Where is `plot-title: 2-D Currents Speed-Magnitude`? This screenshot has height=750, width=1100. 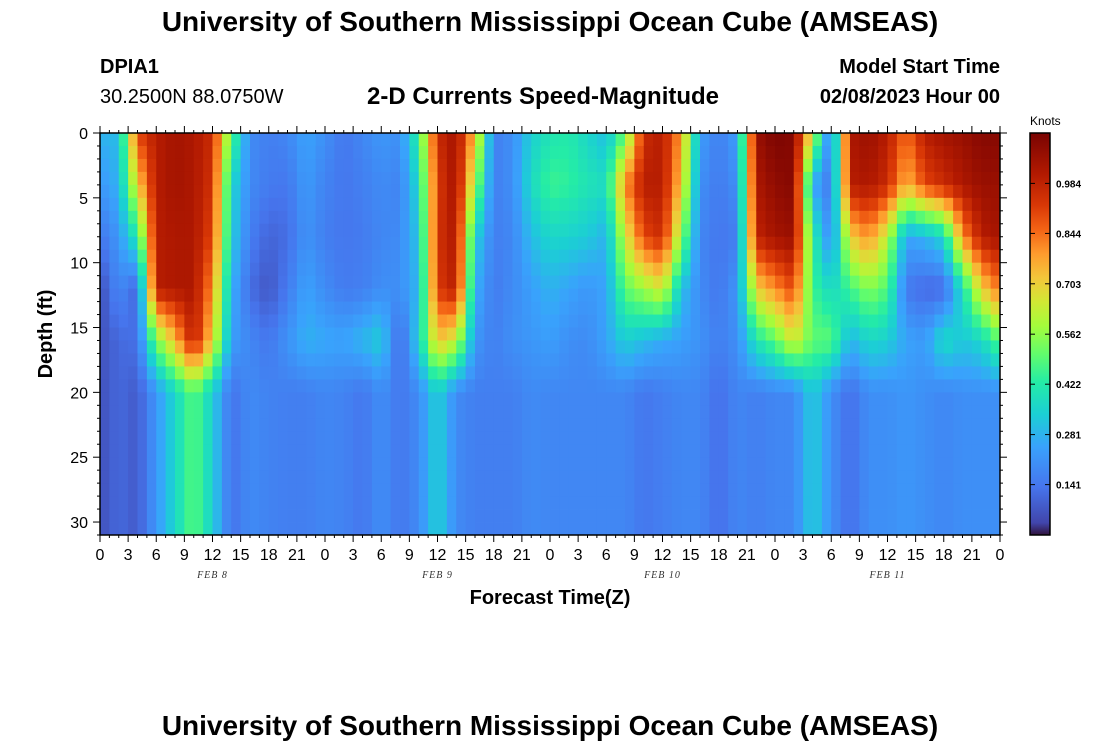
plot-title: 2-D Currents Speed-Magnitude is located at coordinates (543, 96).